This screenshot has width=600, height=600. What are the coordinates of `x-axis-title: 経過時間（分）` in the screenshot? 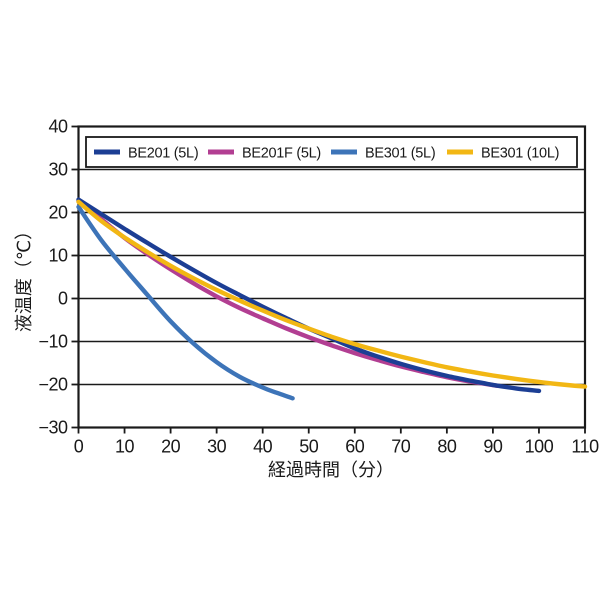 It's located at (331, 470).